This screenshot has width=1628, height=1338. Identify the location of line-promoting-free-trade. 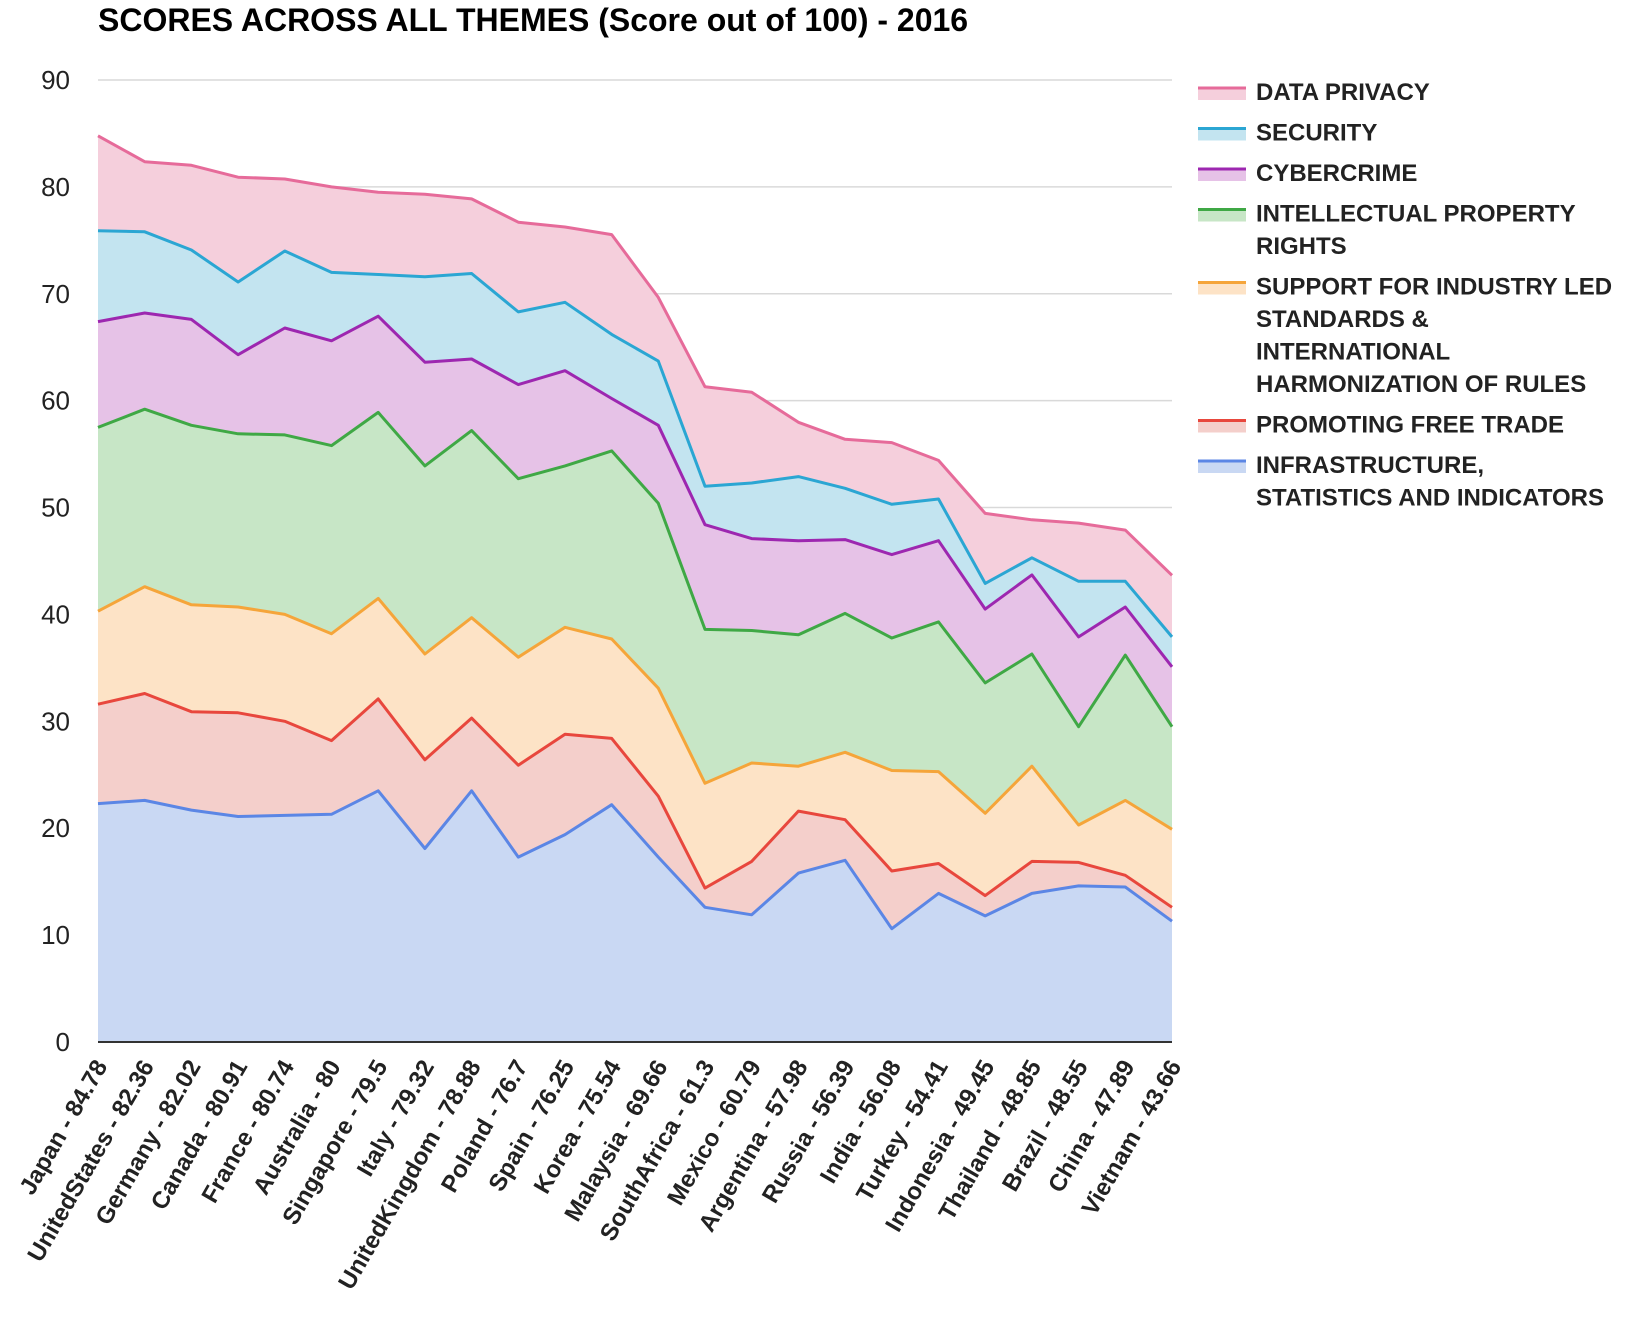
(635, 800).